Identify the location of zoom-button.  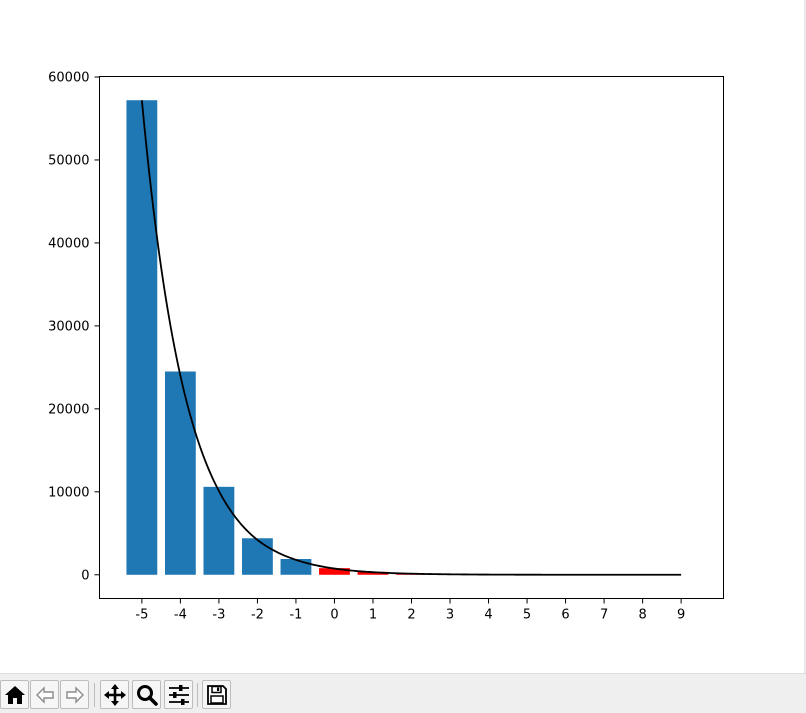
(146, 694).